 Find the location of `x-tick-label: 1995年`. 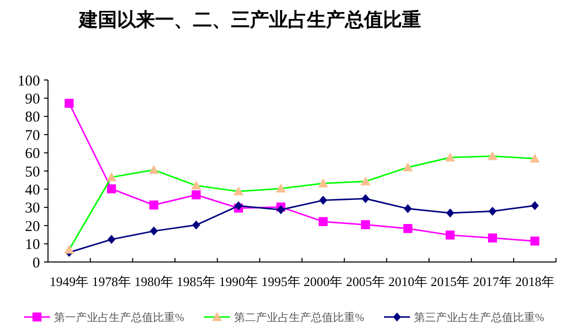

x-tick-label: 1995年 is located at coordinates (280, 281).